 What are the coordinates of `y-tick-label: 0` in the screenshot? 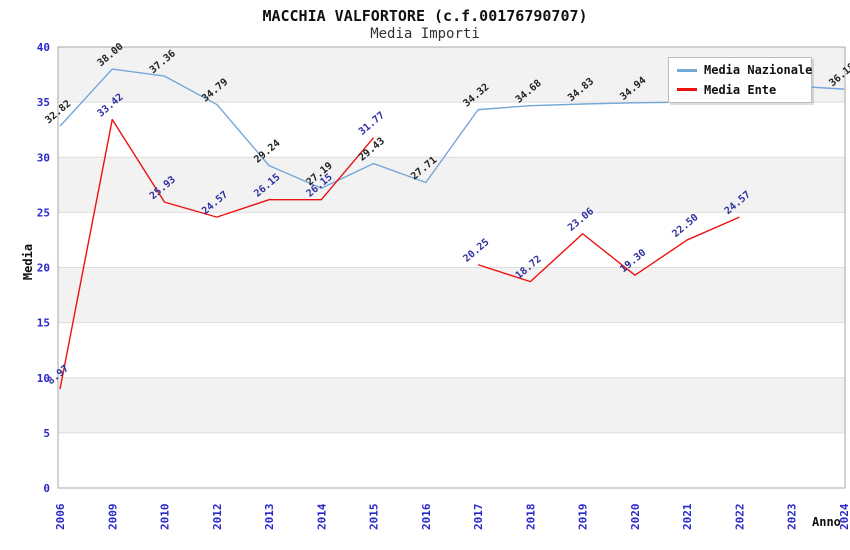 It's located at (46, 488).